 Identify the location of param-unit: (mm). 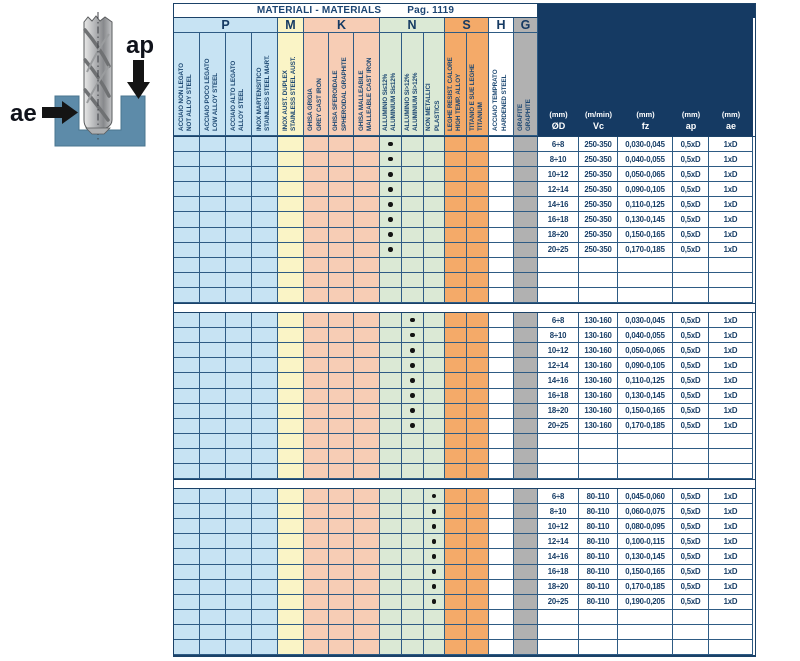
(731, 114).